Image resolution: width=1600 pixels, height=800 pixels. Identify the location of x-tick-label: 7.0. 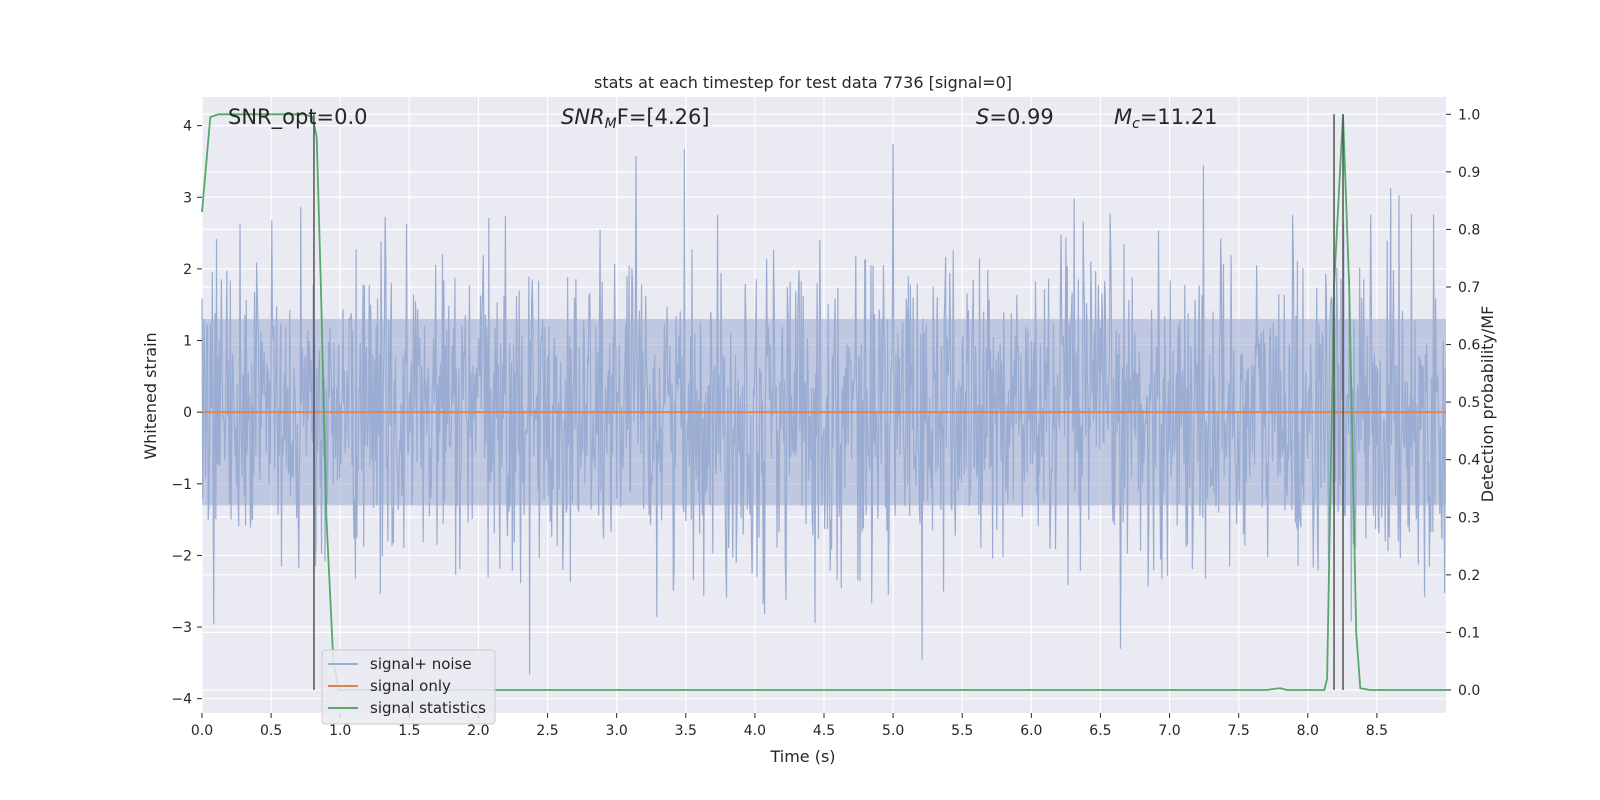
(1169, 731).